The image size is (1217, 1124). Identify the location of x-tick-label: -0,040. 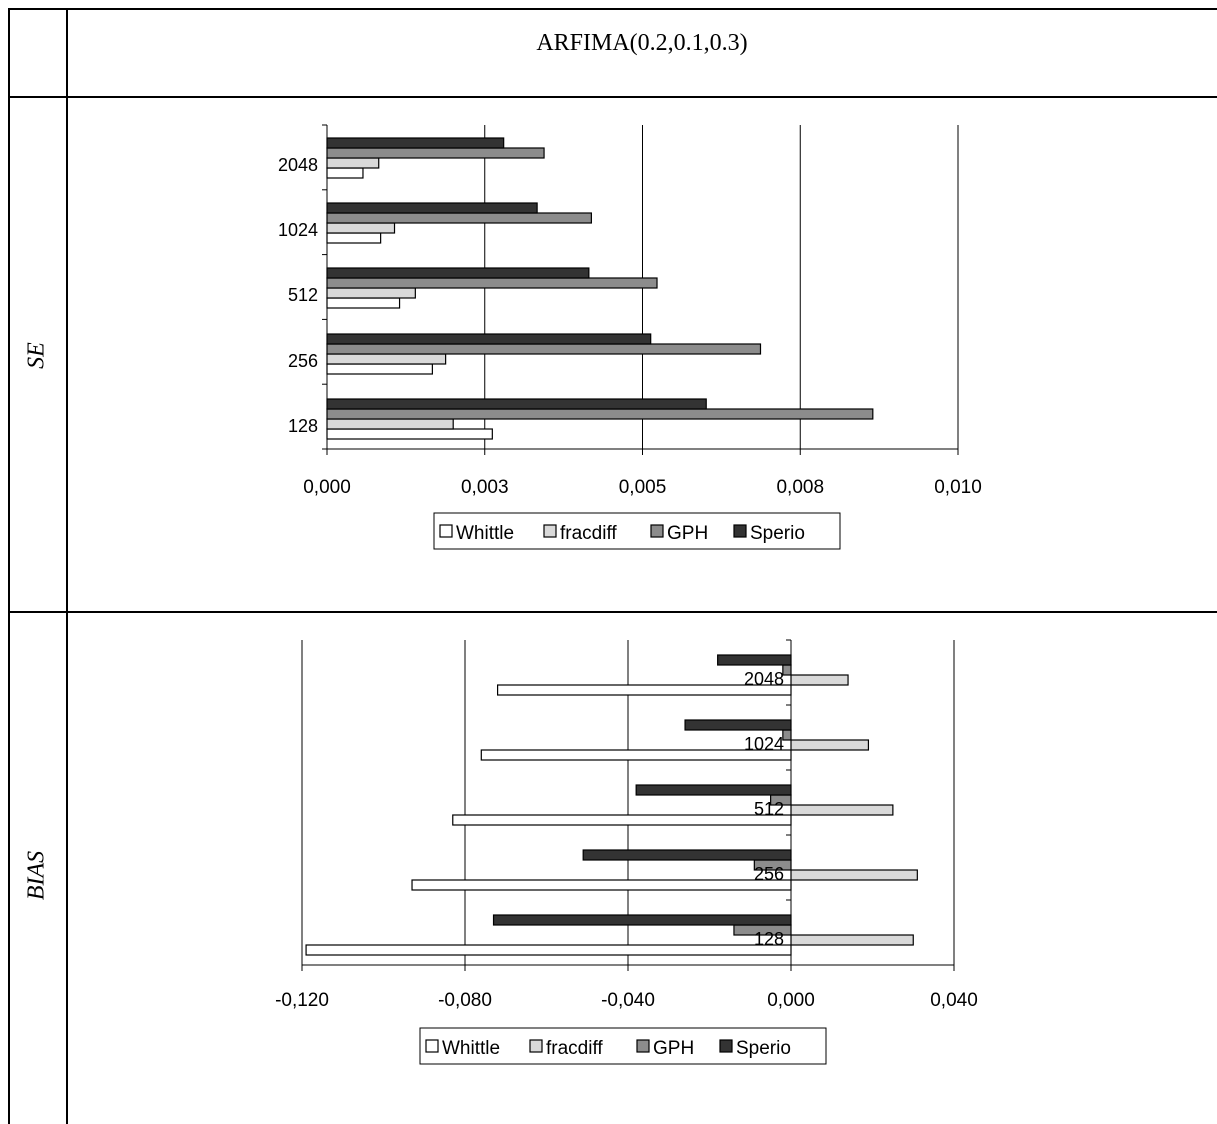
(628, 1000).